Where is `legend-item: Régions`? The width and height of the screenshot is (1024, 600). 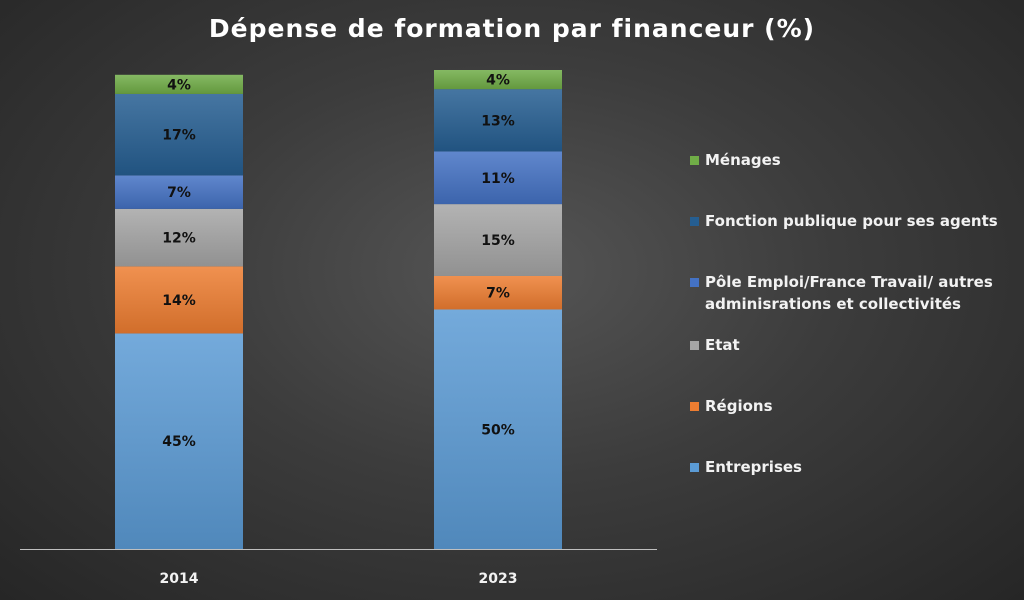
legend-item: Régions is located at coordinates (731, 406).